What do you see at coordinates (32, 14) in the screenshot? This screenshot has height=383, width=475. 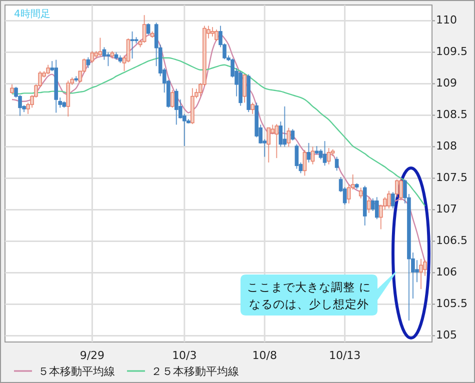 I see `chart-title: 4時間足` at bounding box center [32, 14].